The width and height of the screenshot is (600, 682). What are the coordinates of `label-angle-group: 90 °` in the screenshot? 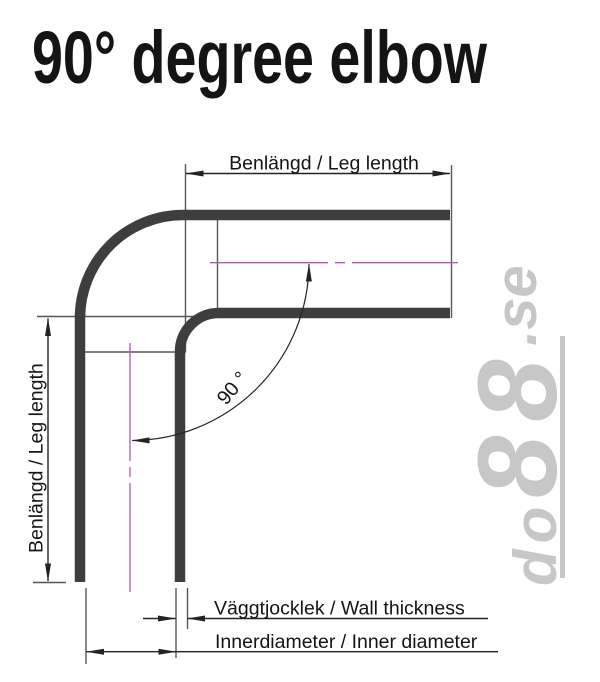 It's located at (233, 389).